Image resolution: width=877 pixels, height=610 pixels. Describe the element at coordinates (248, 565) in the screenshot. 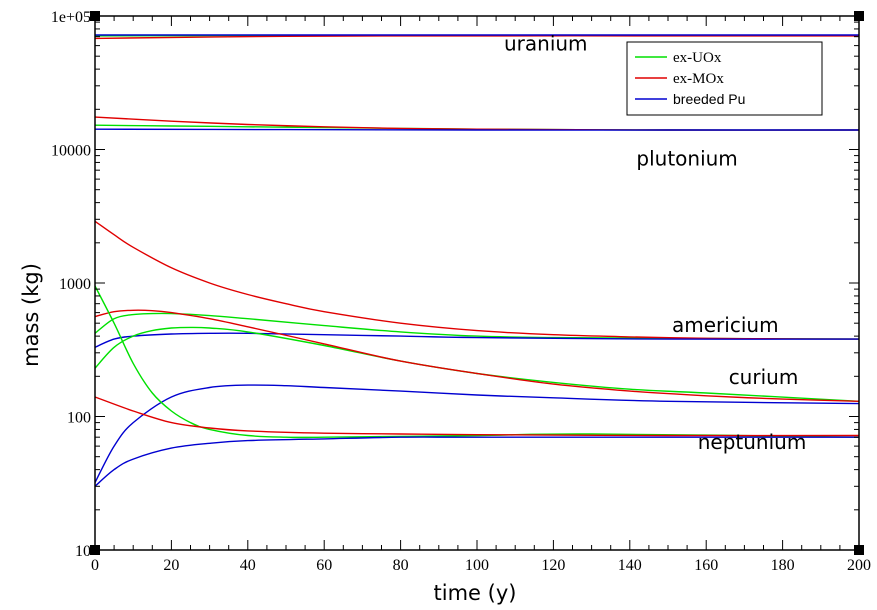

I see `x-tick-label: 40` at that location.